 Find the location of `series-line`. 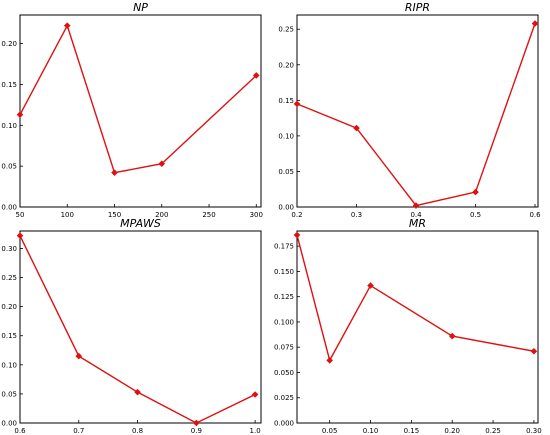

series-line is located at coordinates (415, 298).